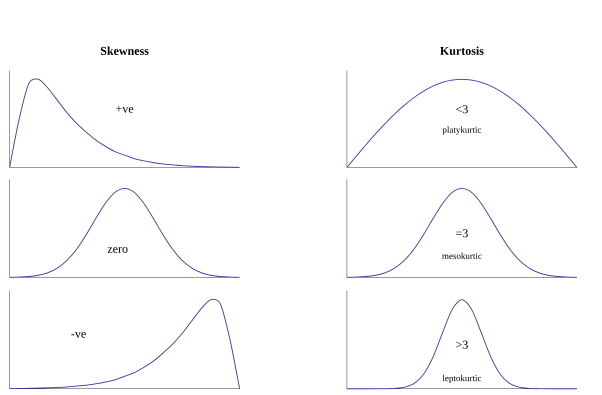 This screenshot has width=602, height=395. What do you see at coordinates (462, 109) in the screenshot?
I see `annotation: <3` at bounding box center [462, 109].